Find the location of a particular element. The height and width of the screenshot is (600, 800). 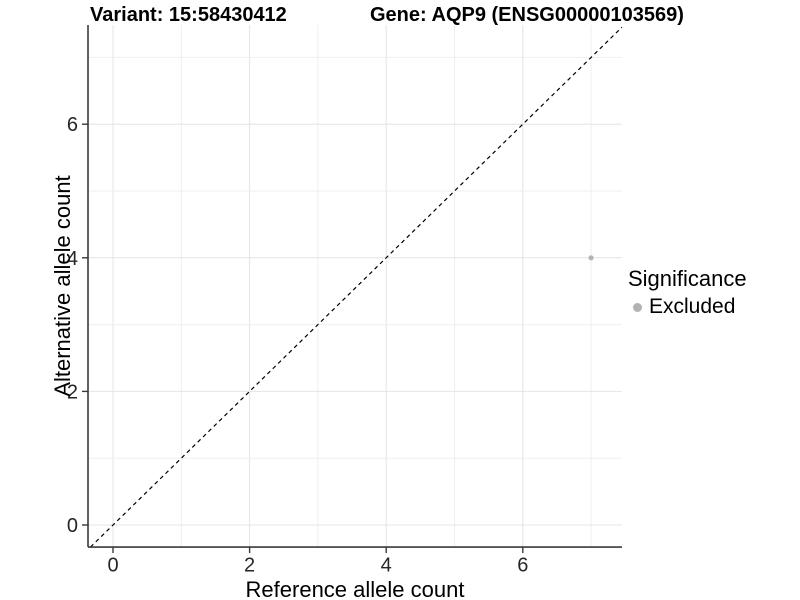

x-tick-label: 0 is located at coordinates (112, 566).